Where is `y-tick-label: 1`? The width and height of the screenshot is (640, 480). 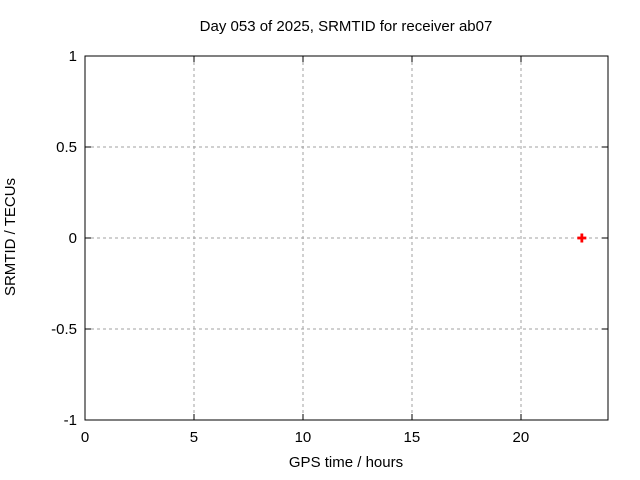
y-tick-label: 1 is located at coordinates (73, 56).